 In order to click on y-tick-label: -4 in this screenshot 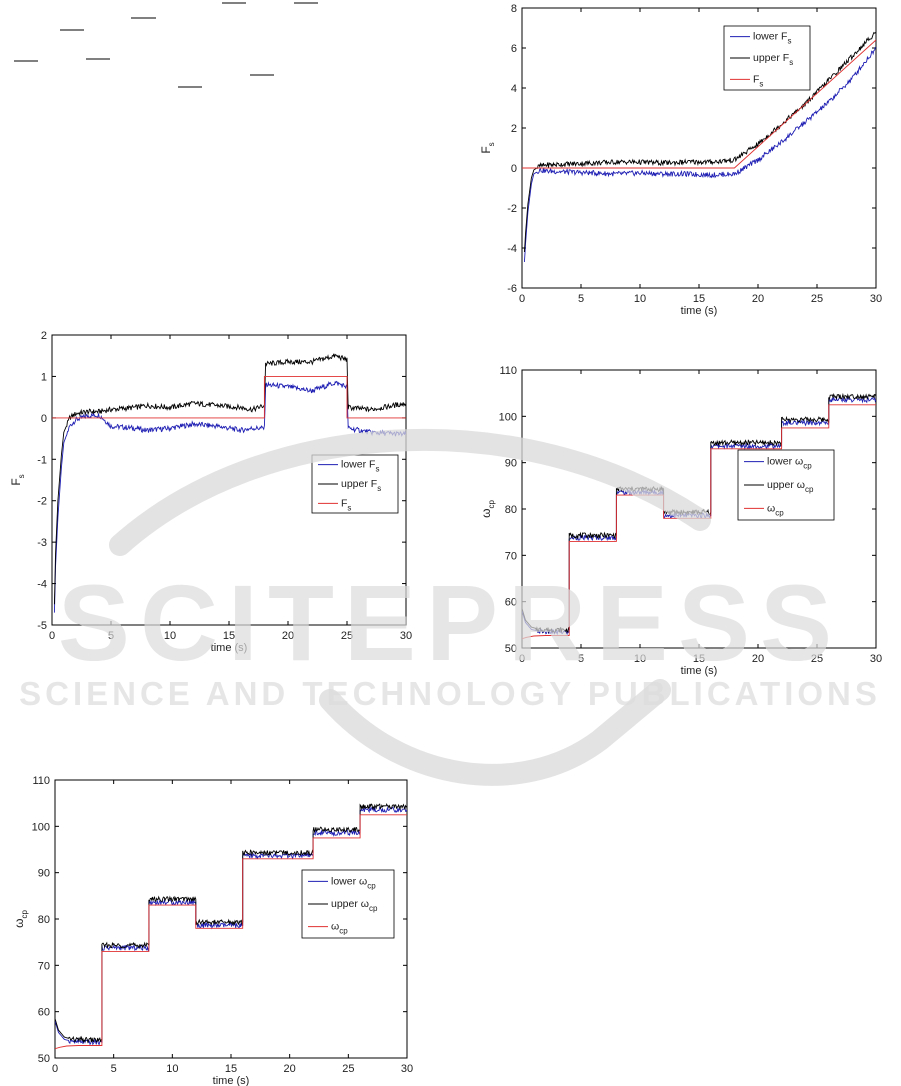, I will do `click(42, 585)`.